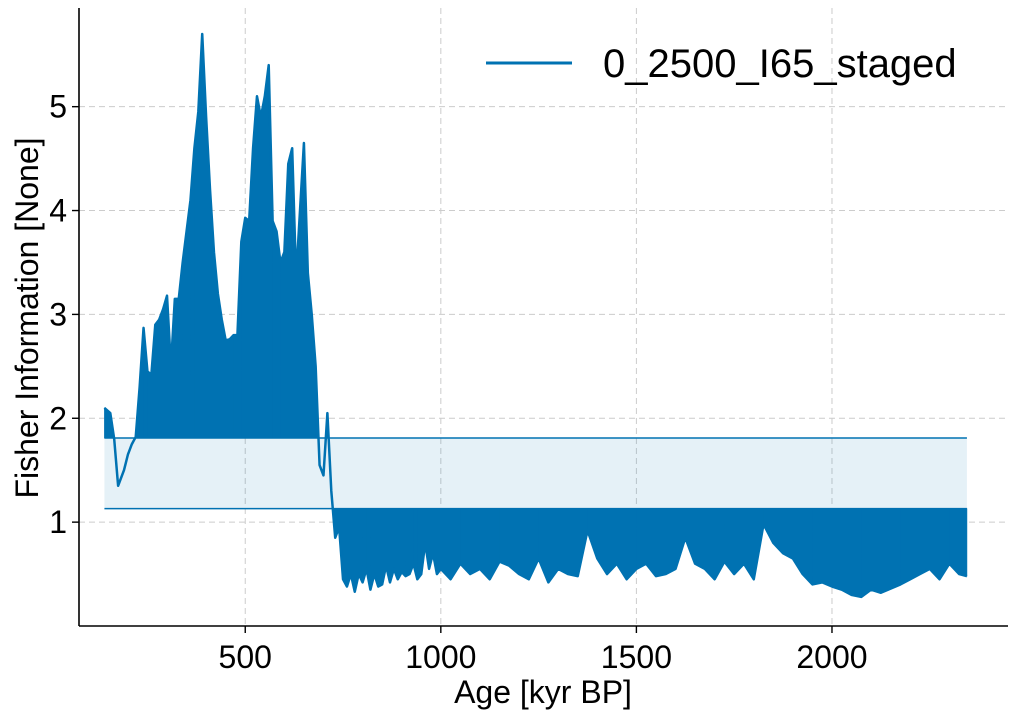 This screenshot has width=1018, height=717. I want to click on legend: 0_2500_I65_staged, so click(721, 64).